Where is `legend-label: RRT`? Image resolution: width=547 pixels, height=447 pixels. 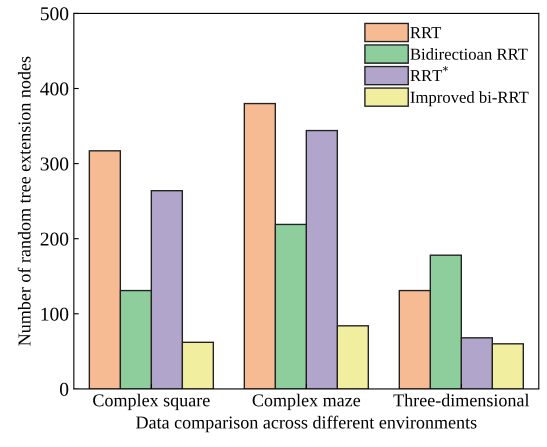
legend-label: RRT is located at coordinates (426, 32).